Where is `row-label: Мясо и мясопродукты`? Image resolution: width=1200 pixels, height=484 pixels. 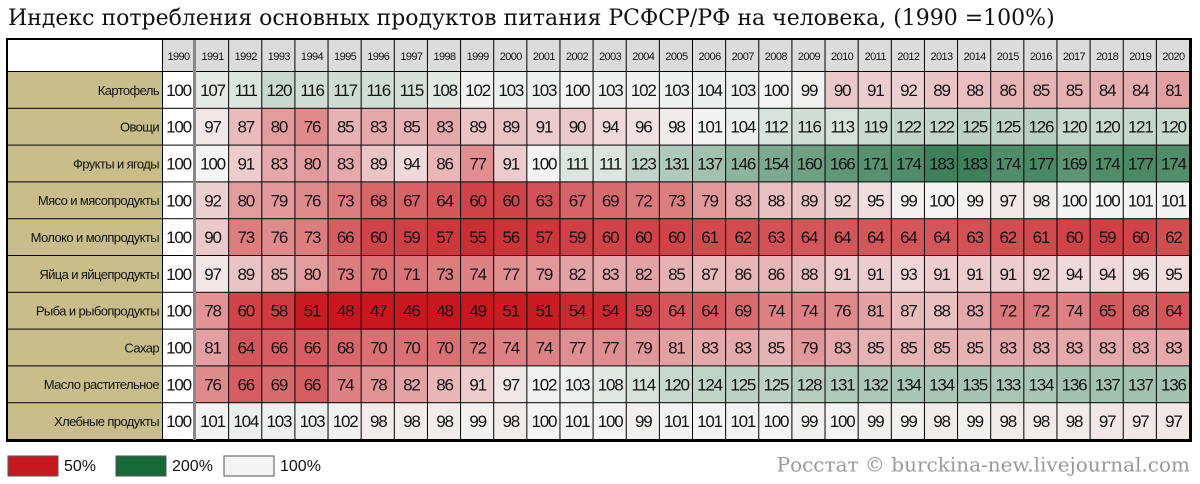
row-label: Мясо и мясопродукты is located at coordinates (98, 200).